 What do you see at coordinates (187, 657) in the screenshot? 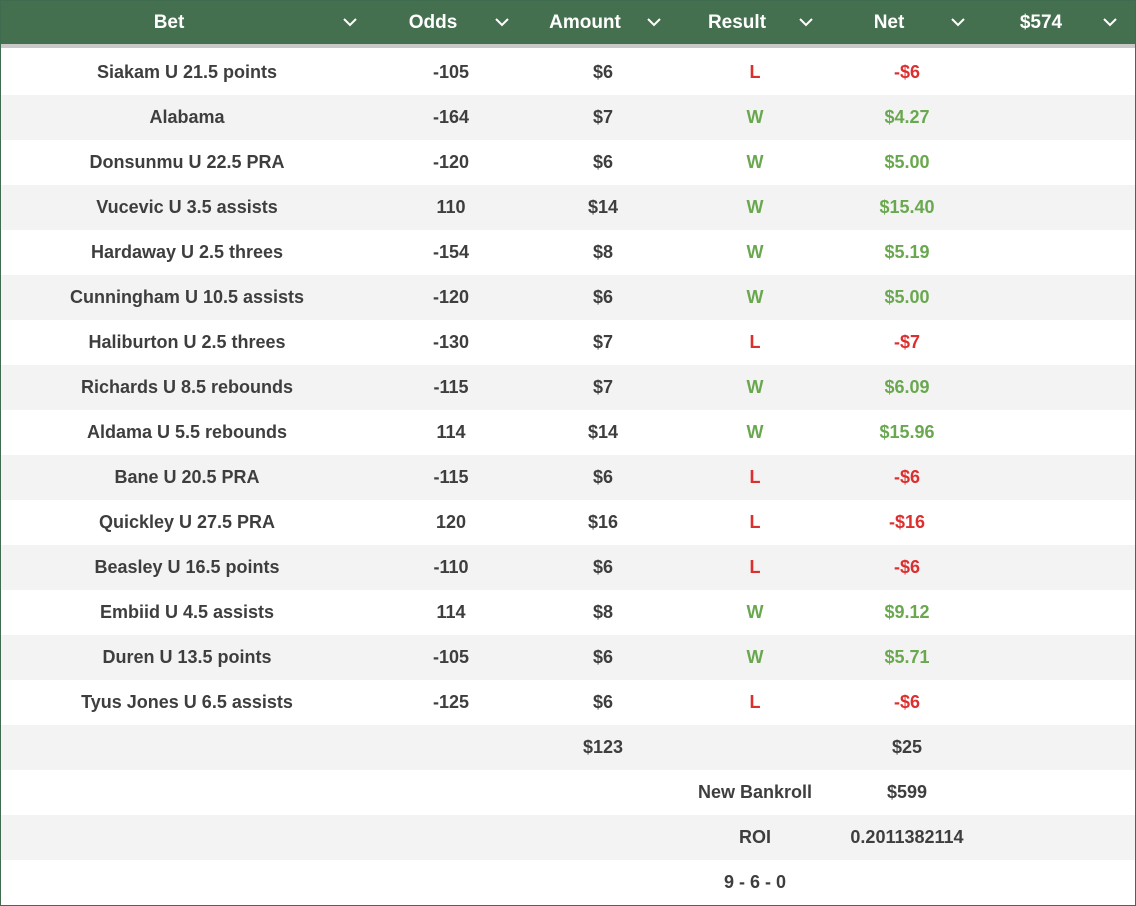
I see `bet-cell: Duren U 13.5 points` at bounding box center [187, 657].